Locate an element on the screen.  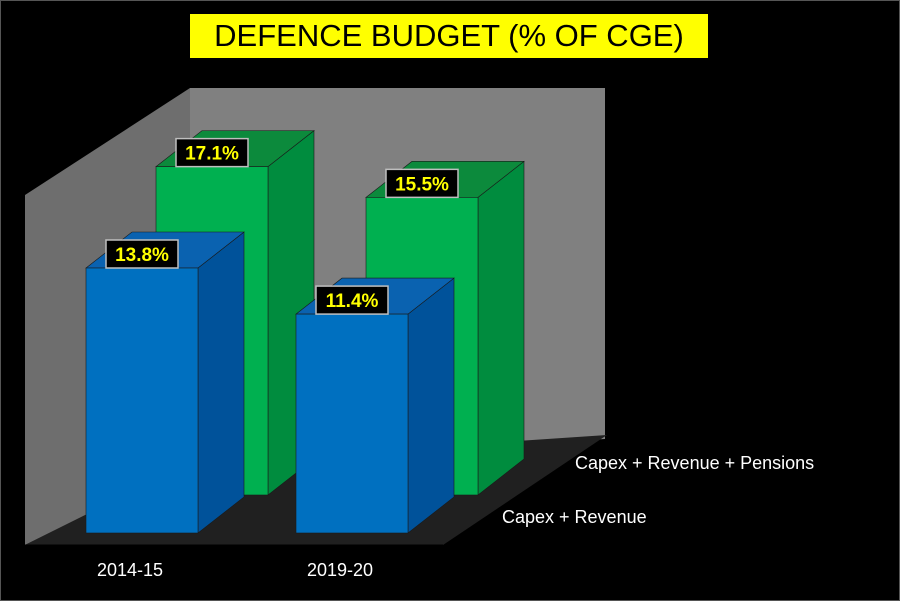
series-label-revenue: Capex + Revenue is located at coordinates (574, 517).